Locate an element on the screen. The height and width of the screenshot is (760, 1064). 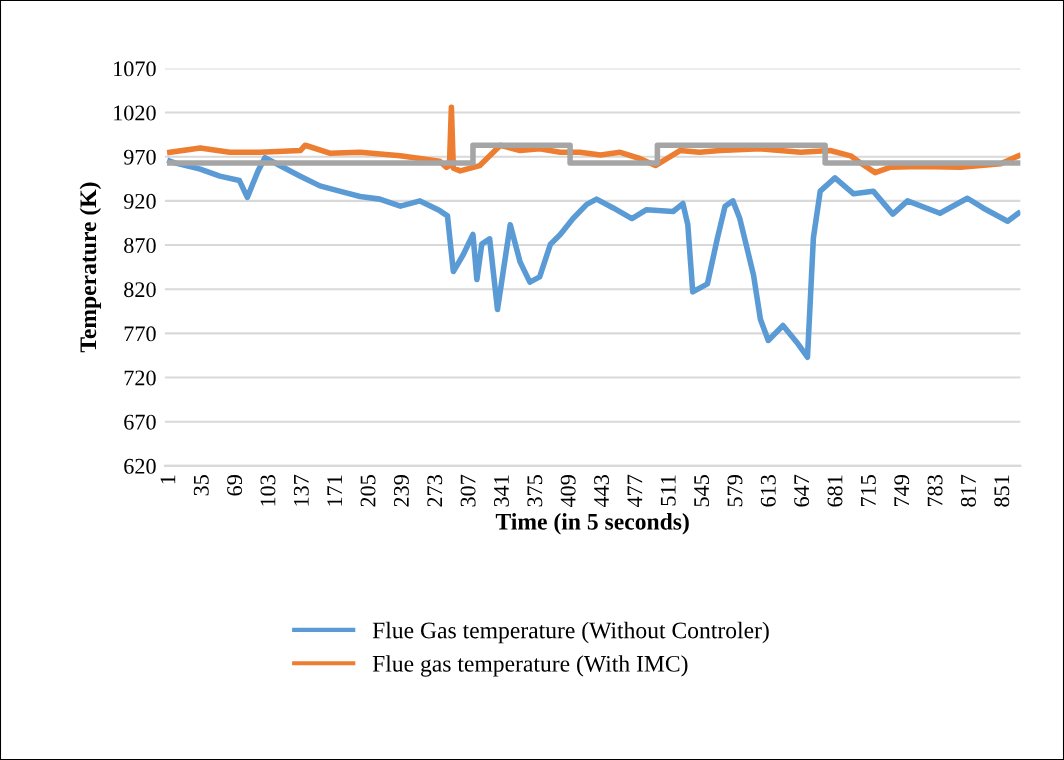
x-tick-label: 103 is located at coordinates (268, 490).